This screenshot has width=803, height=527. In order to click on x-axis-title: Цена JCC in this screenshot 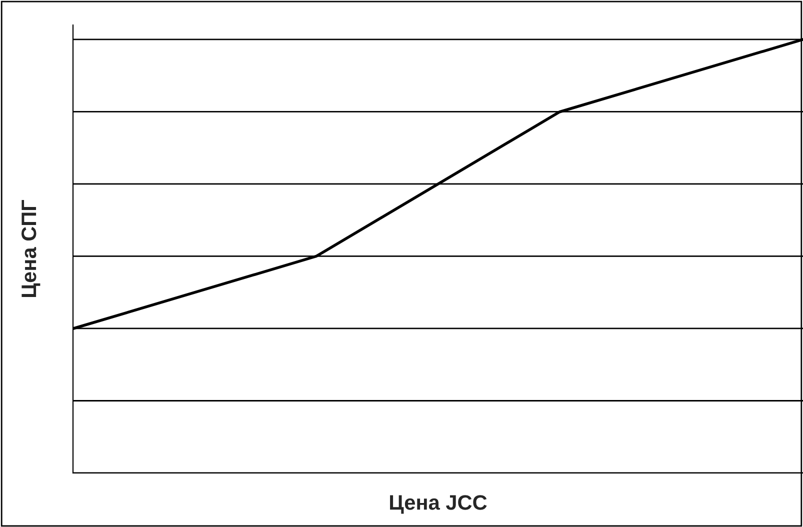, I will do `click(438, 504)`.